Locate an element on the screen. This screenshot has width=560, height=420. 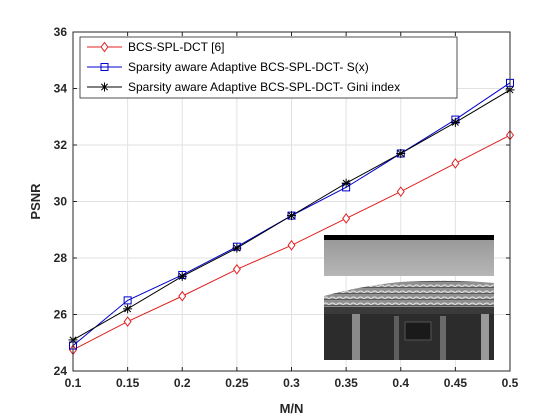
y-tick-label: 36 is located at coordinates (61, 32).